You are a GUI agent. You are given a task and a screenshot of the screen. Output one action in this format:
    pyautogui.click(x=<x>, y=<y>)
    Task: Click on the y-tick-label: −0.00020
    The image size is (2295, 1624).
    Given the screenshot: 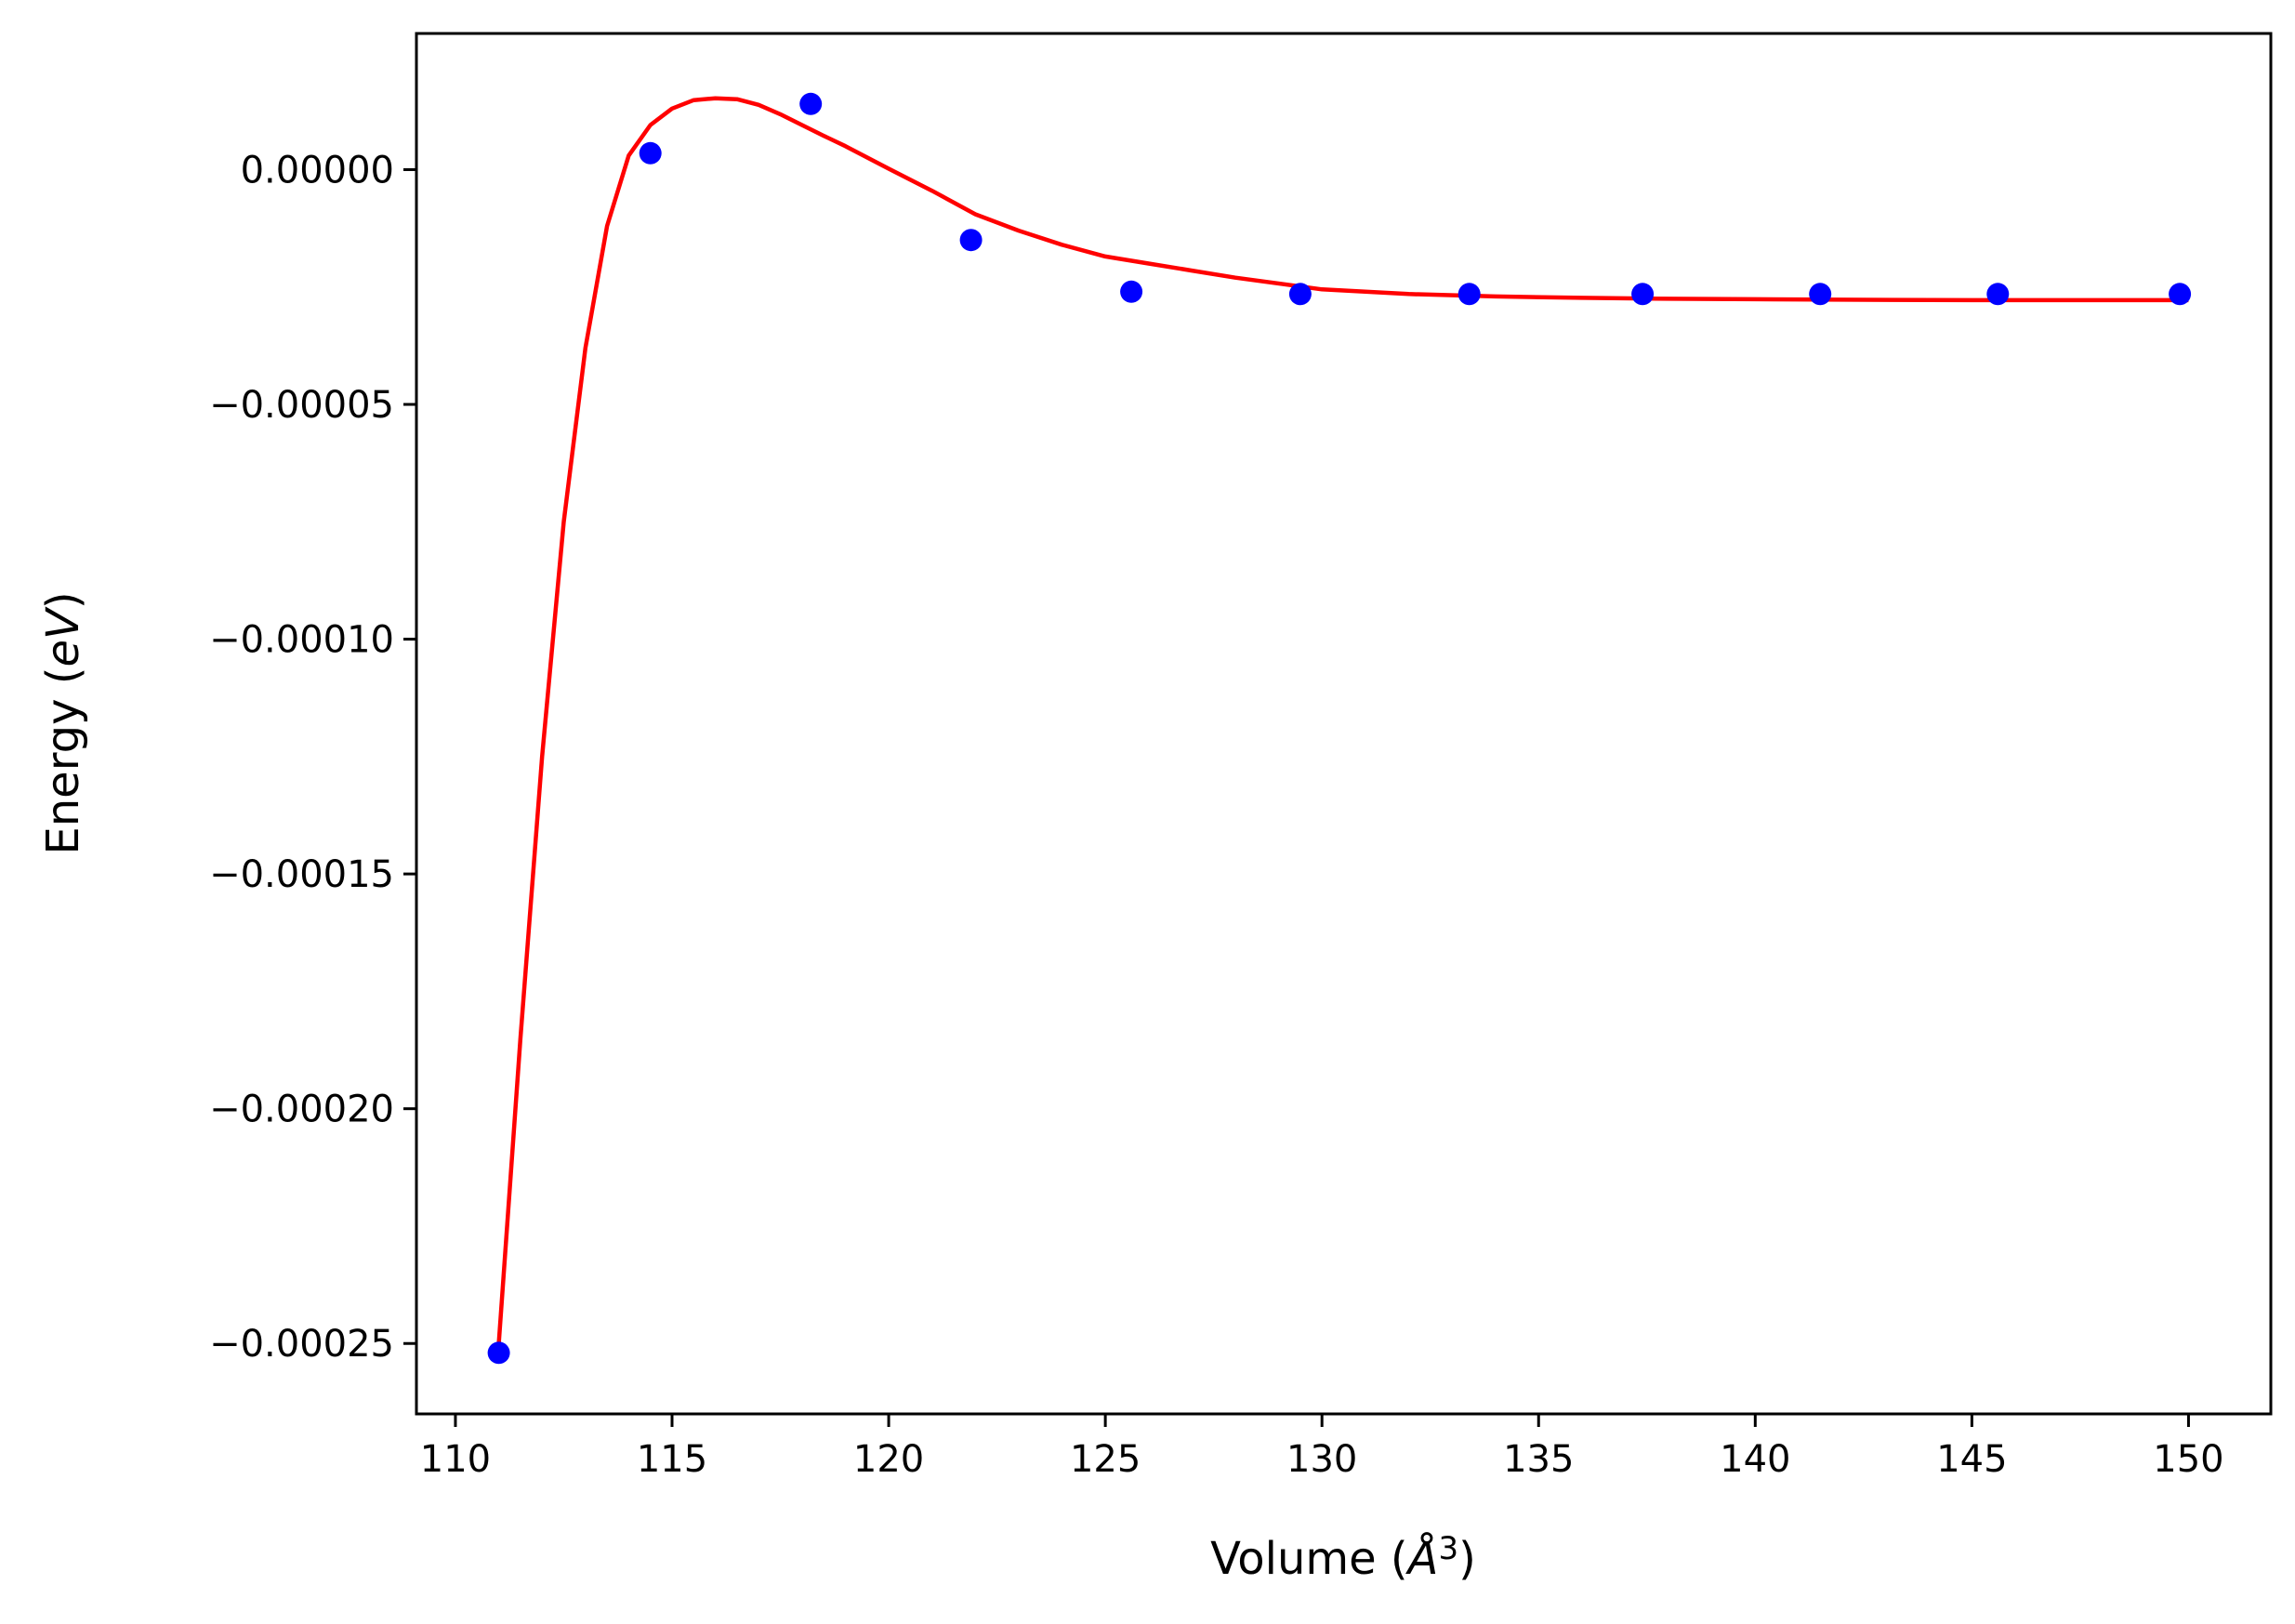 What is the action you would take?
    pyautogui.click(x=301, y=1110)
    